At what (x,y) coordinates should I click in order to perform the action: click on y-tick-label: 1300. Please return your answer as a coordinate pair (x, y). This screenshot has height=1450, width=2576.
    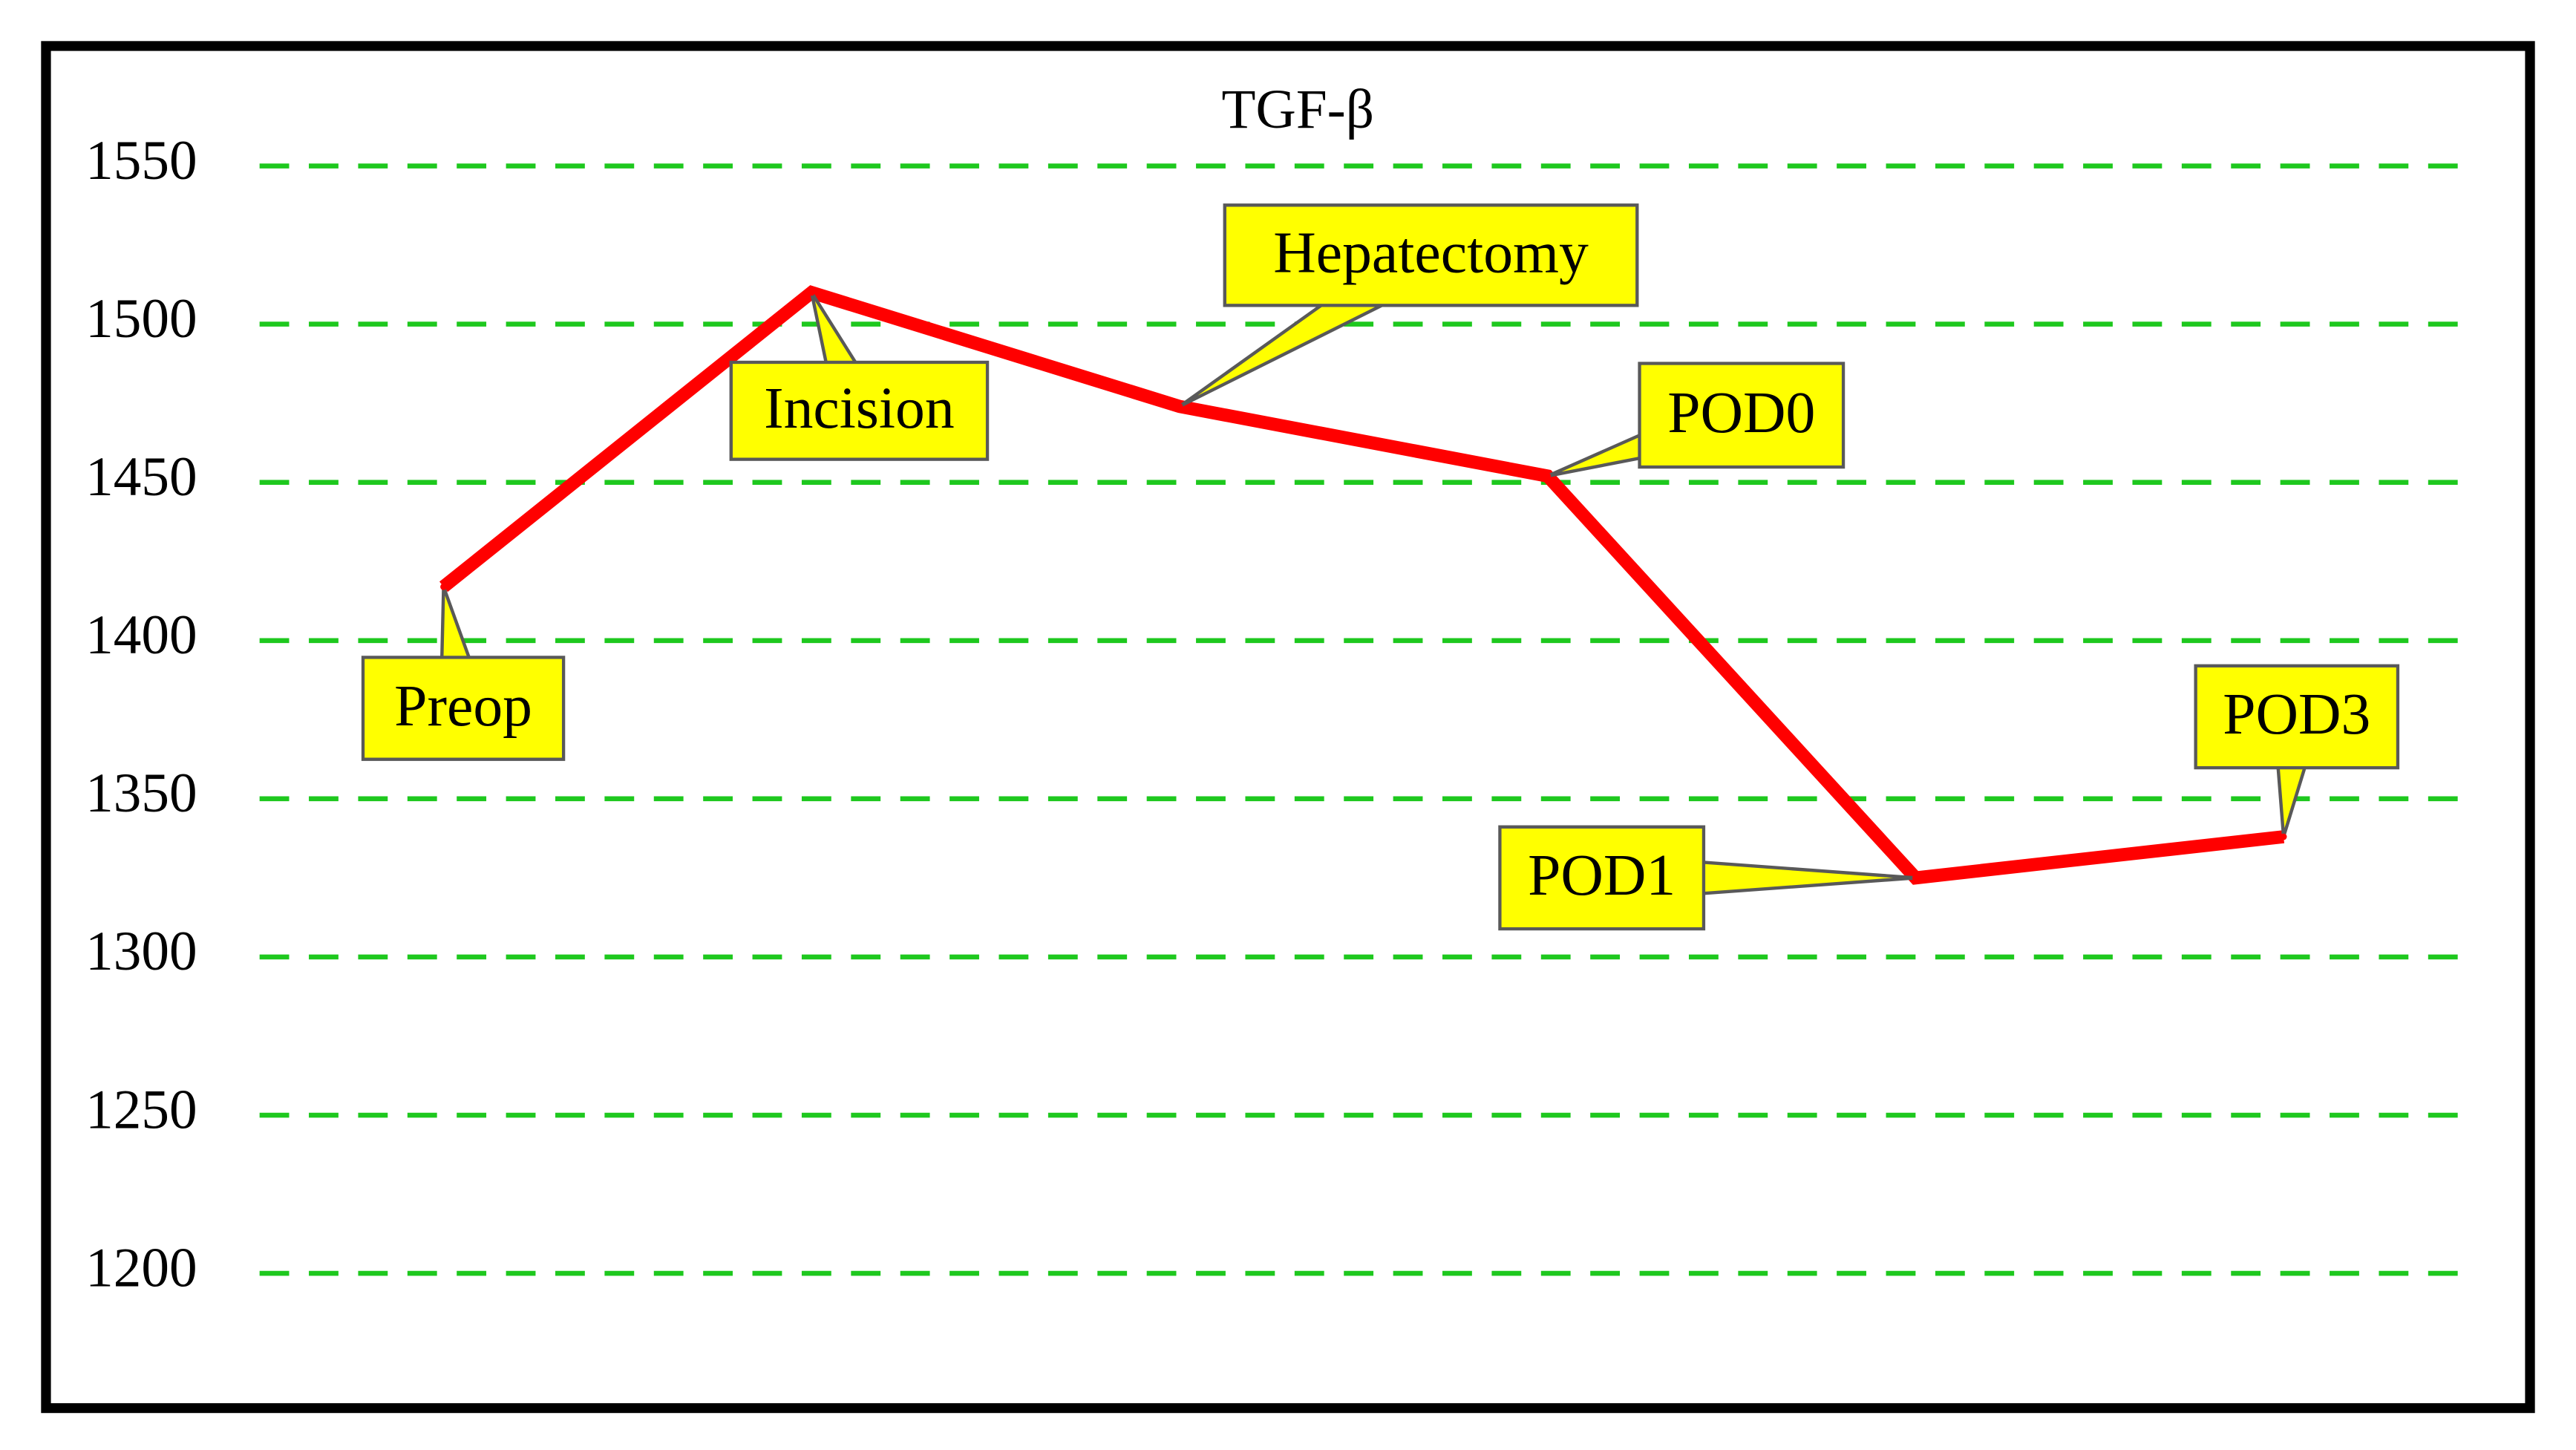
    Looking at the image, I should click on (141, 951).